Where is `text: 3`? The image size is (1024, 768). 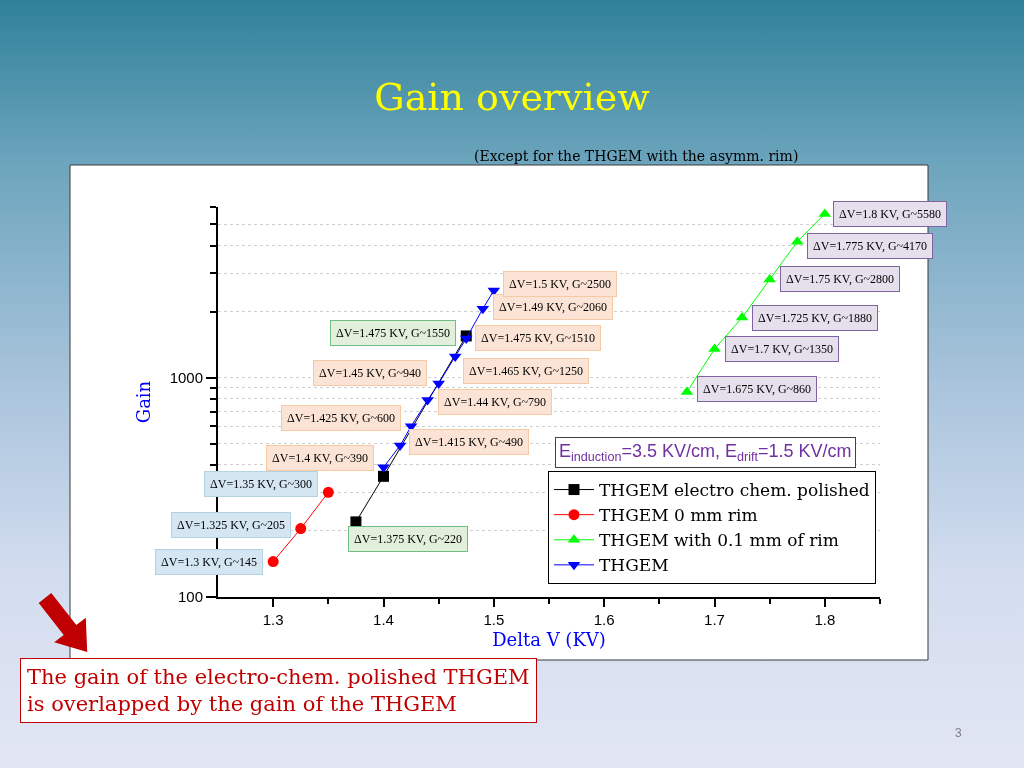
text: 3 is located at coordinates (958, 733).